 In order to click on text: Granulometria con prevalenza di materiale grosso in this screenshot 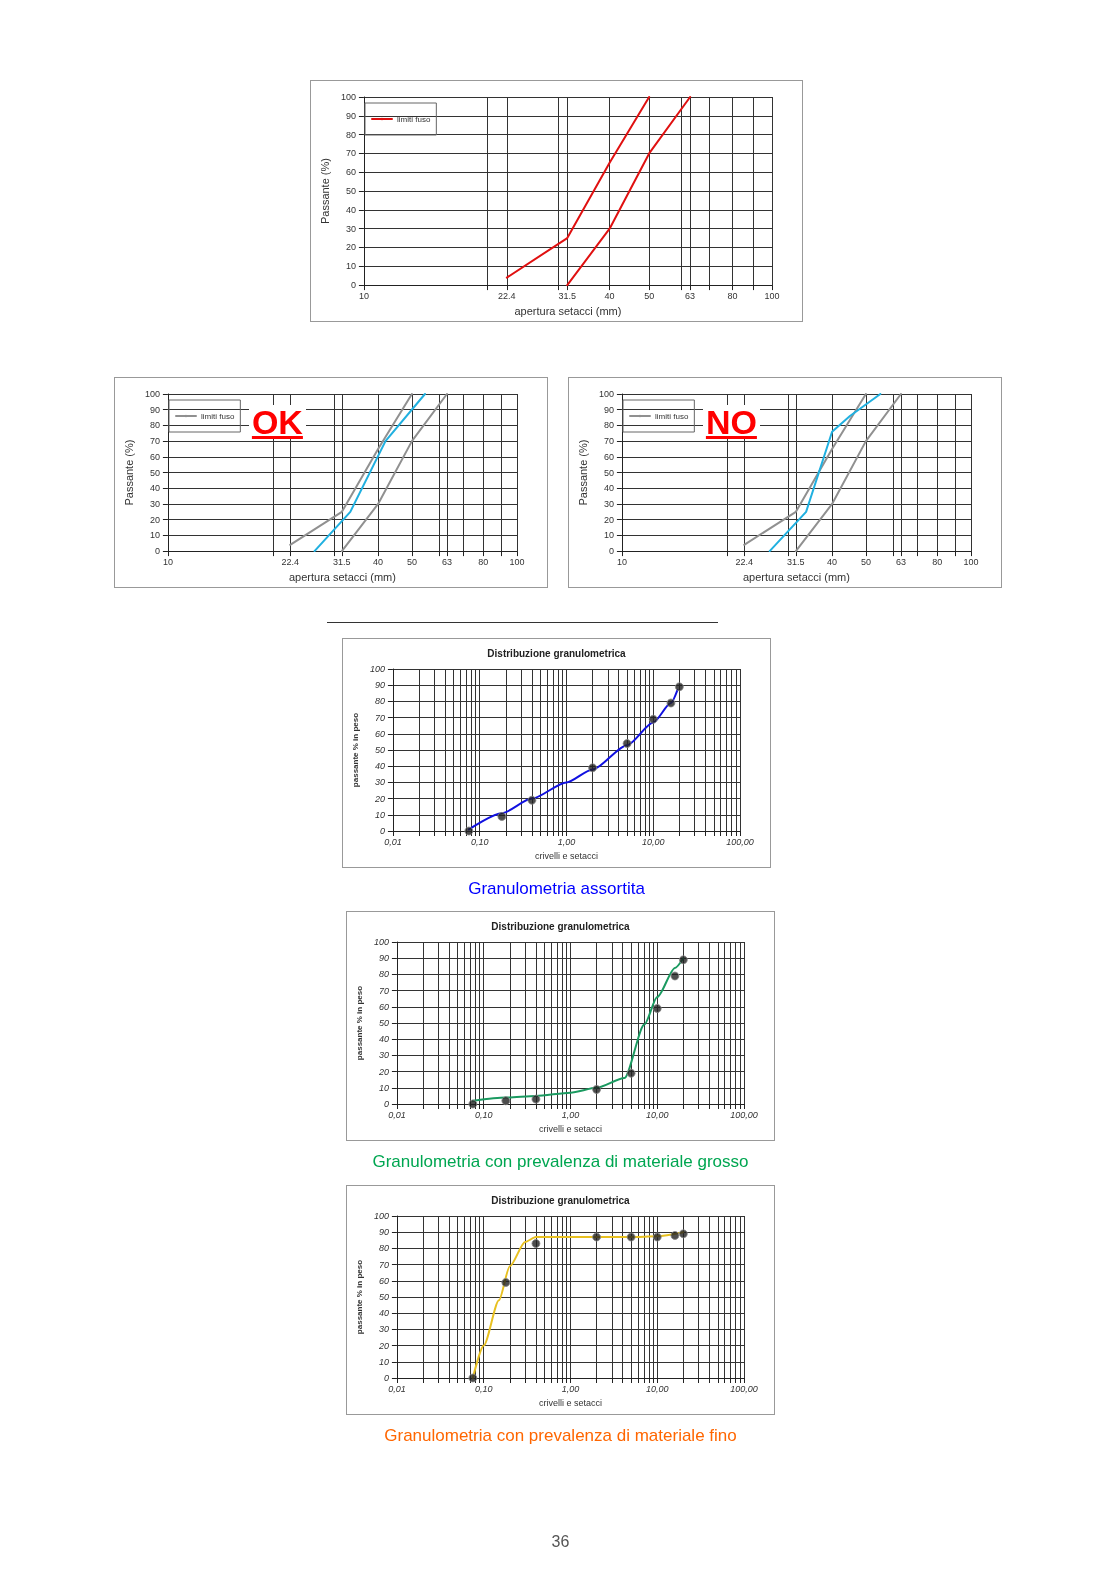, I will do `click(560, 1162)`.